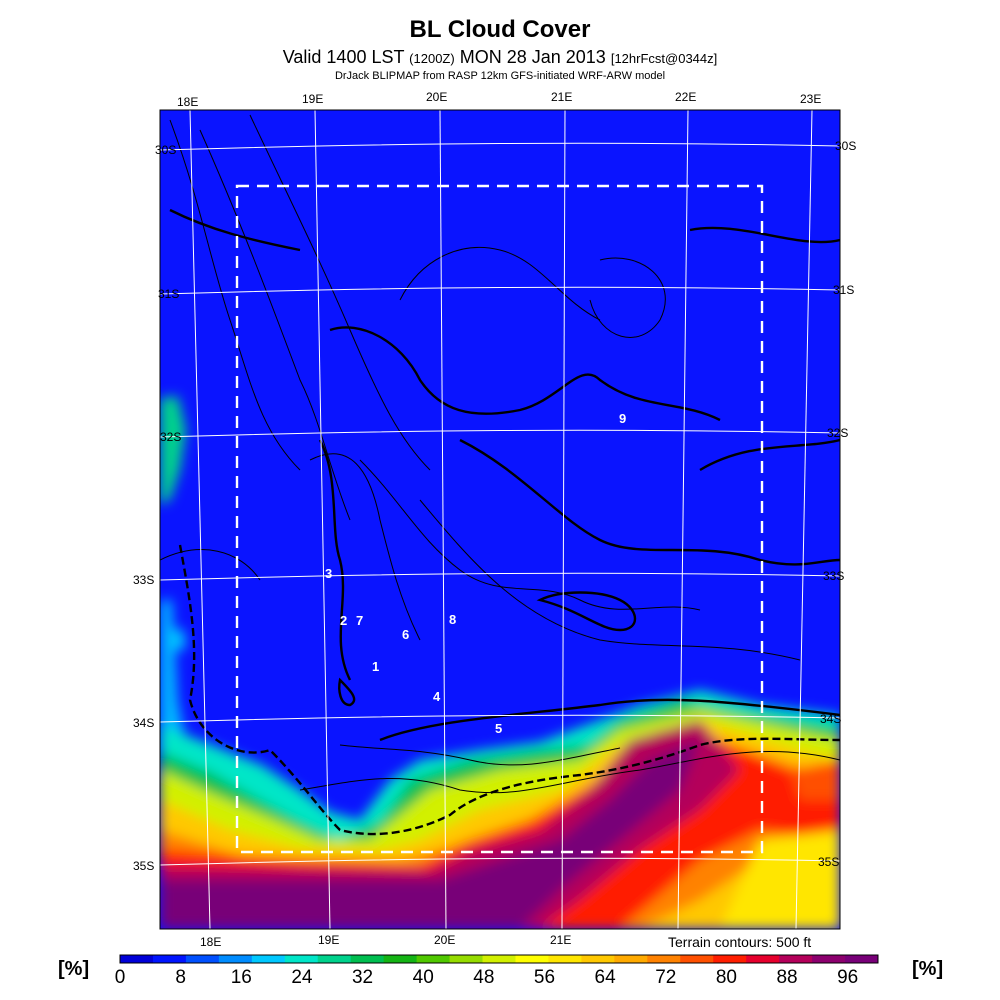 Image resolution: width=1000 pixels, height=1000 pixels. What do you see at coordinates (560, 940) in the screenshot?
I see `lon-label-bottom: 21E` at bounding box center [560, 940].